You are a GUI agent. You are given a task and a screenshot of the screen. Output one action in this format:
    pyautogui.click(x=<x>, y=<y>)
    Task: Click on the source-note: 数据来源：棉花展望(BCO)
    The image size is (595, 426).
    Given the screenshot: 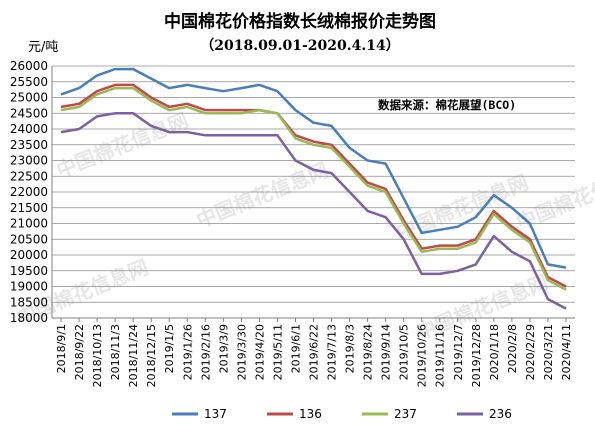 What is the action you would take?
    pyautogui.click(x=447, y=105)
    